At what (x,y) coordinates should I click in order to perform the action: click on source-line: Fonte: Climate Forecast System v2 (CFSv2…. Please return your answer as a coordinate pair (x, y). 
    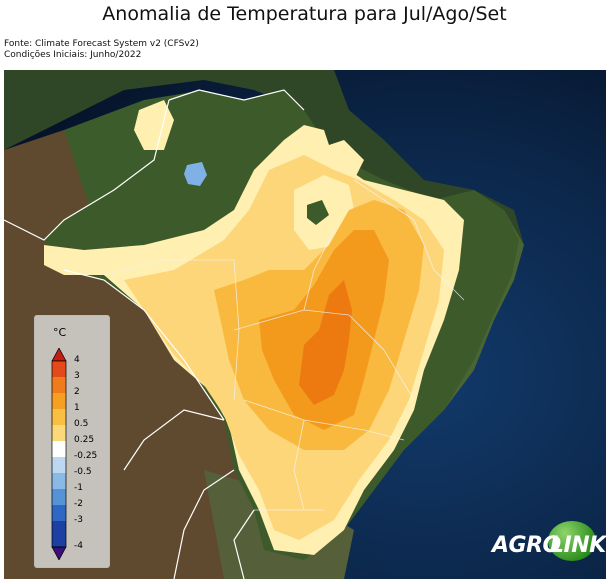
    Looking at the image, I should click on (101, 44).